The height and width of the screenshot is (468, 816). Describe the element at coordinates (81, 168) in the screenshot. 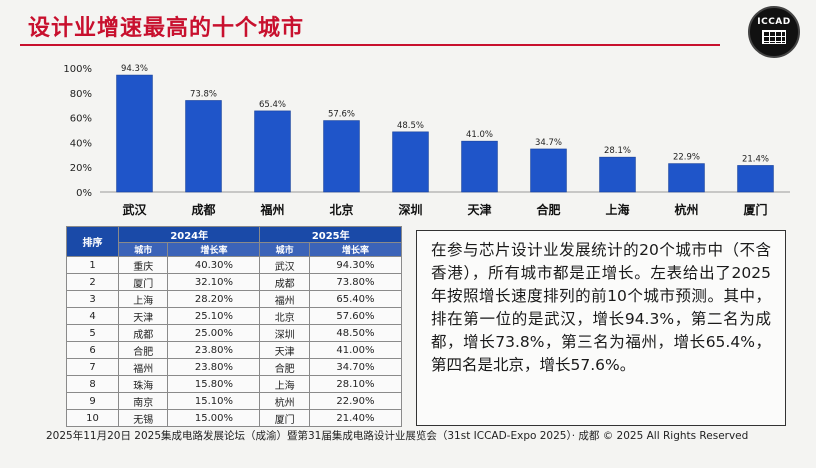

I see `y-tick-label: 20%` at that location.